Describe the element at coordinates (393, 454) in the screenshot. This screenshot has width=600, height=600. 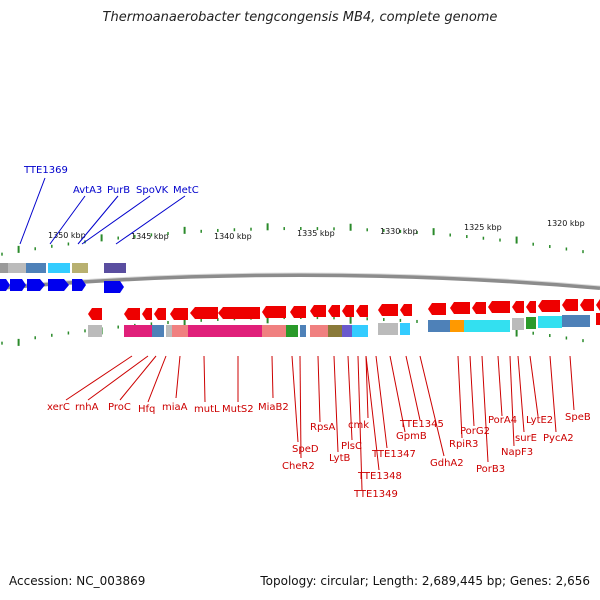
I see `gene-label-tte1347: TTE1347` at that location.